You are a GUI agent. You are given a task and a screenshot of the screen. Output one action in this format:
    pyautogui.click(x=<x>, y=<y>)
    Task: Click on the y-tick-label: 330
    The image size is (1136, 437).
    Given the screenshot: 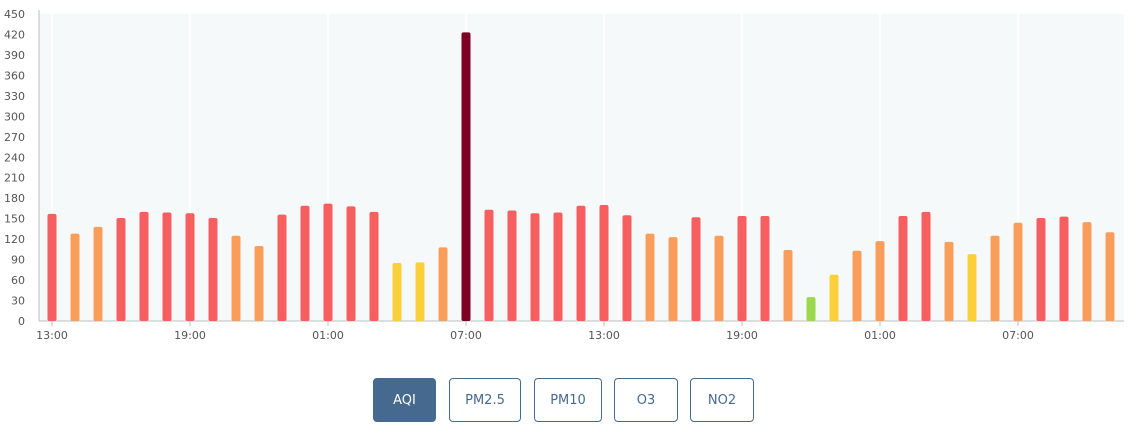 What is the action you would take?
    pyautogui.click(x=14, y=96)
    